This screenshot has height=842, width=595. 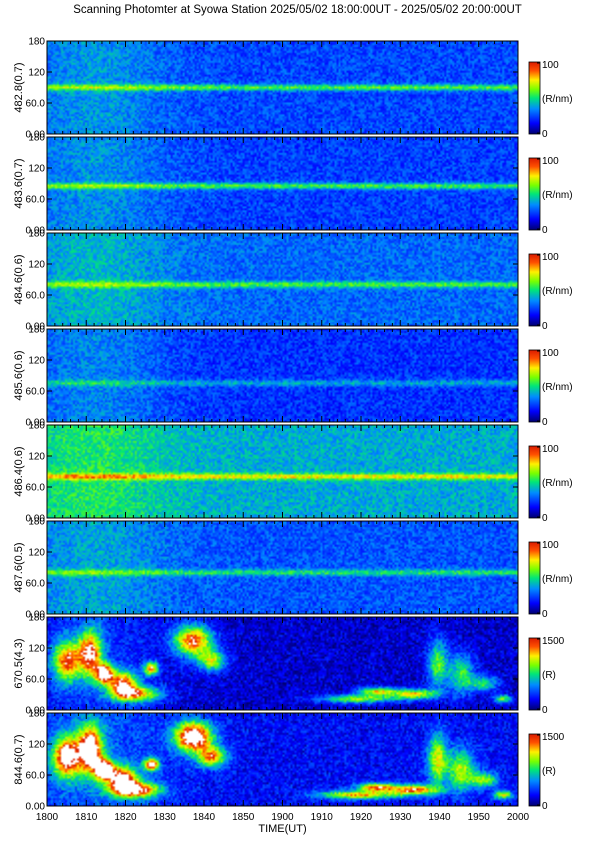 I want to click on panel-7: 0.00 60.0 120 180 670.5(4.3) 1500 0 (R), so click(x=289, y=665).